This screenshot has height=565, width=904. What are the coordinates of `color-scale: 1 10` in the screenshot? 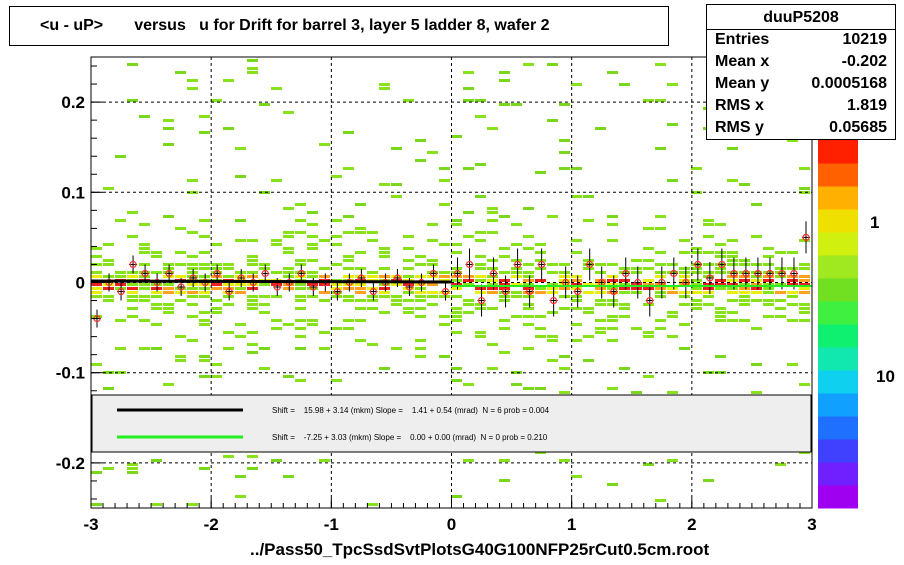 It's located at (856, 324).